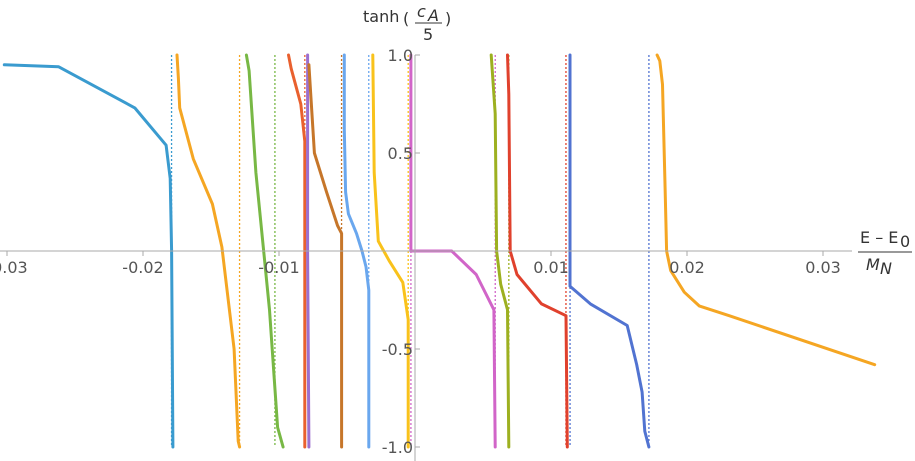 This screenshot has height=461, width=915. Describe the element at coordinates (873, 264) in the screenshot. I see `x-label-den: M` at that location.